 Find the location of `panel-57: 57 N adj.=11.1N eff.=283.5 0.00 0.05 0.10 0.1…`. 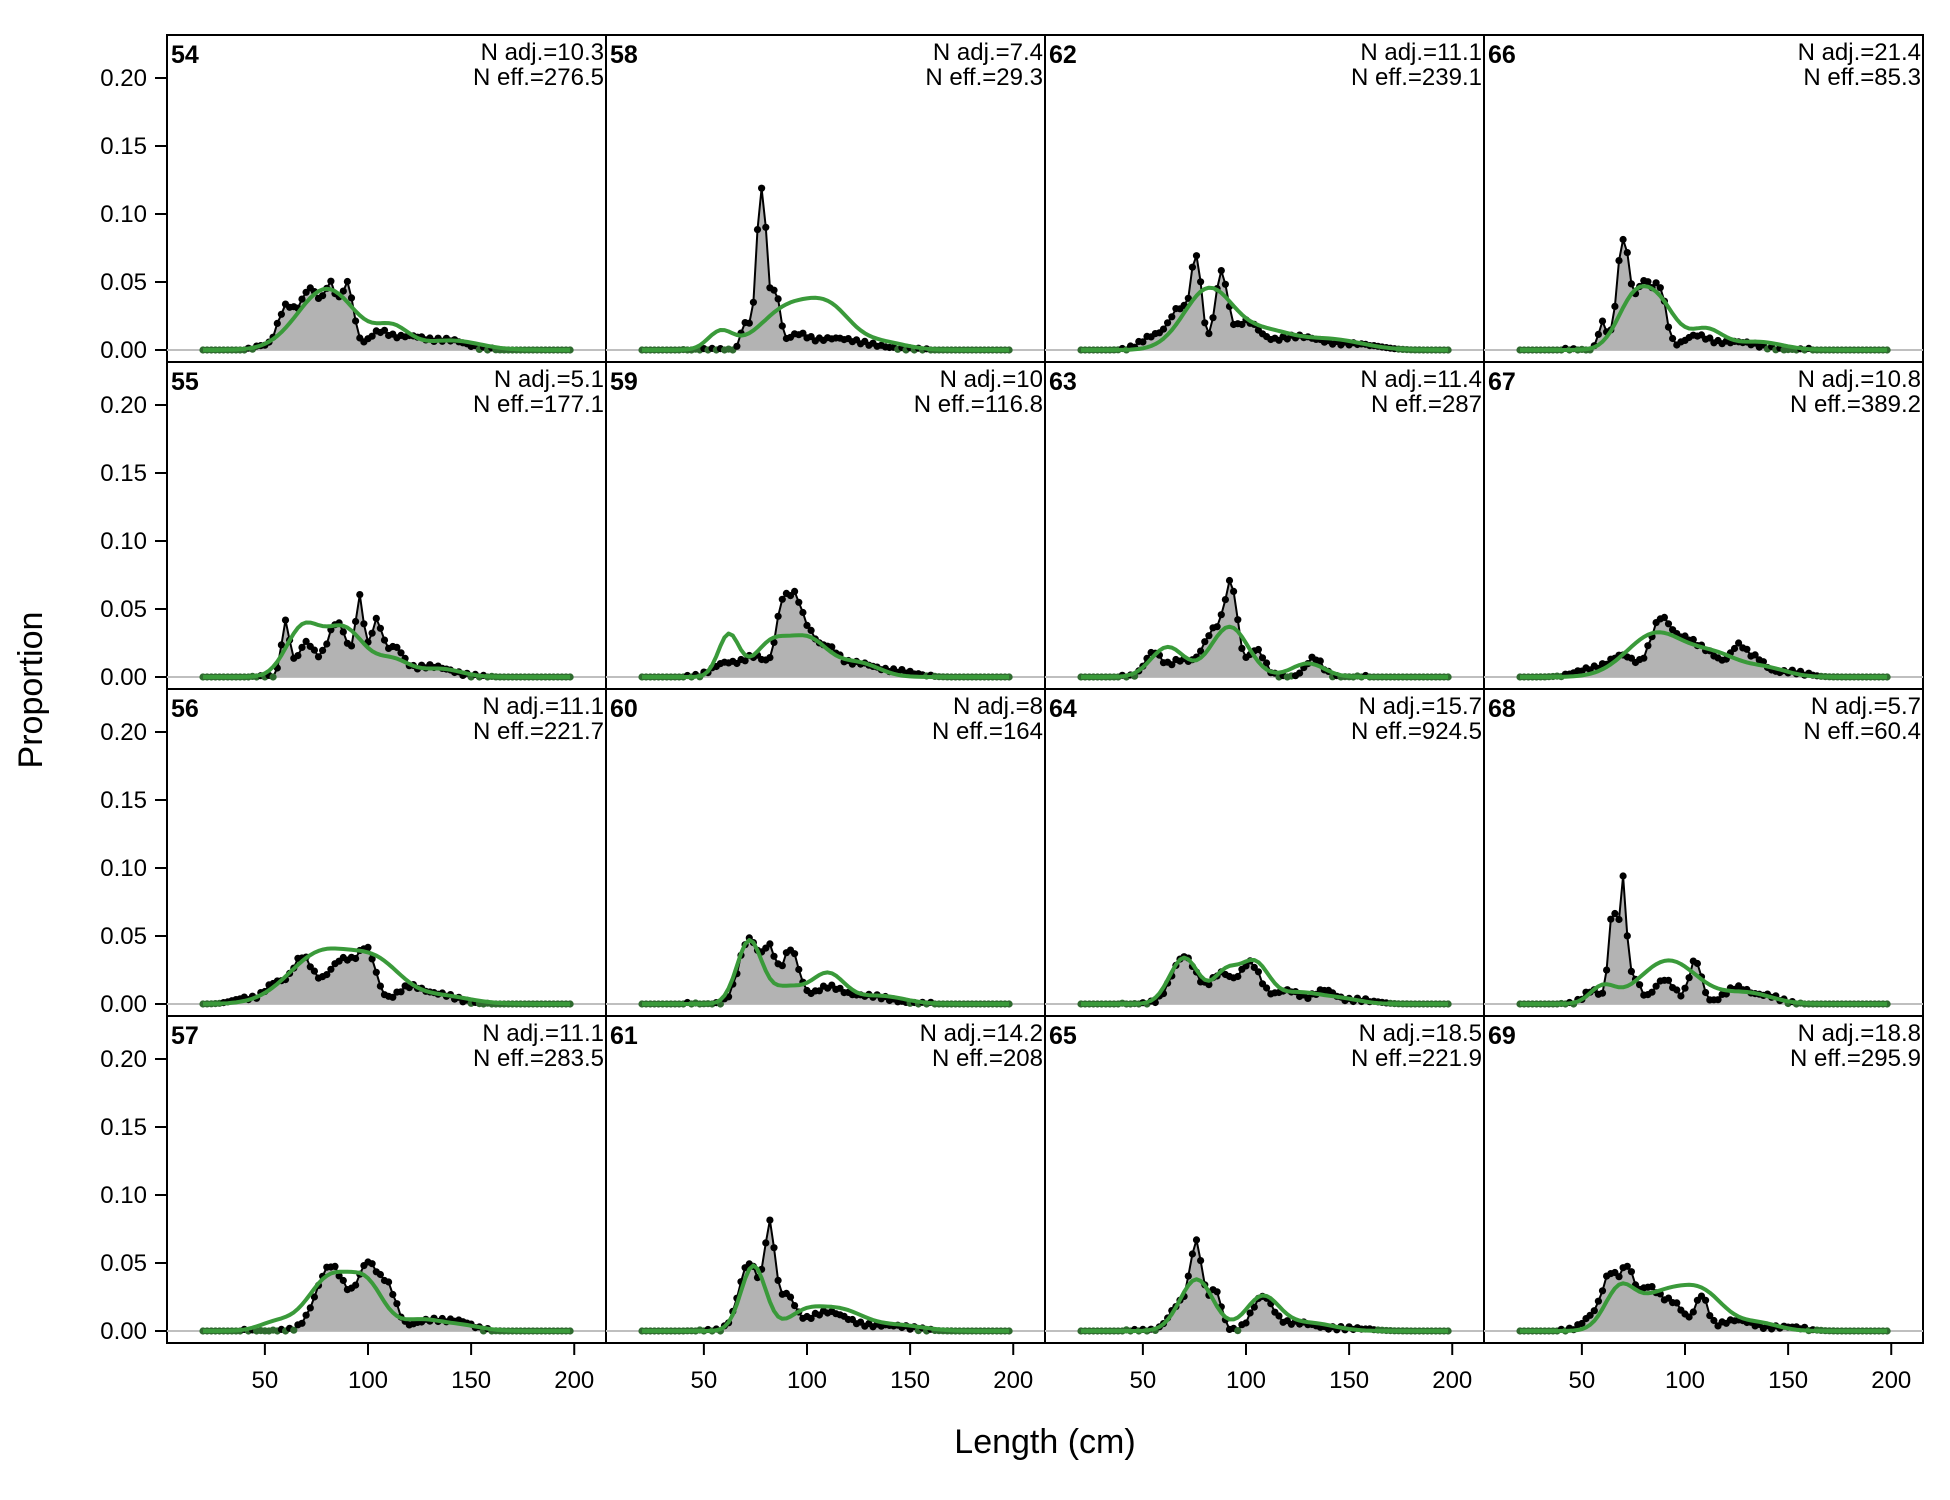

panel-57: 57 N adj.=11.1N eff.=283.5 0.00 0.05 0.10 0.1… is located at coordinates (353, 1204).